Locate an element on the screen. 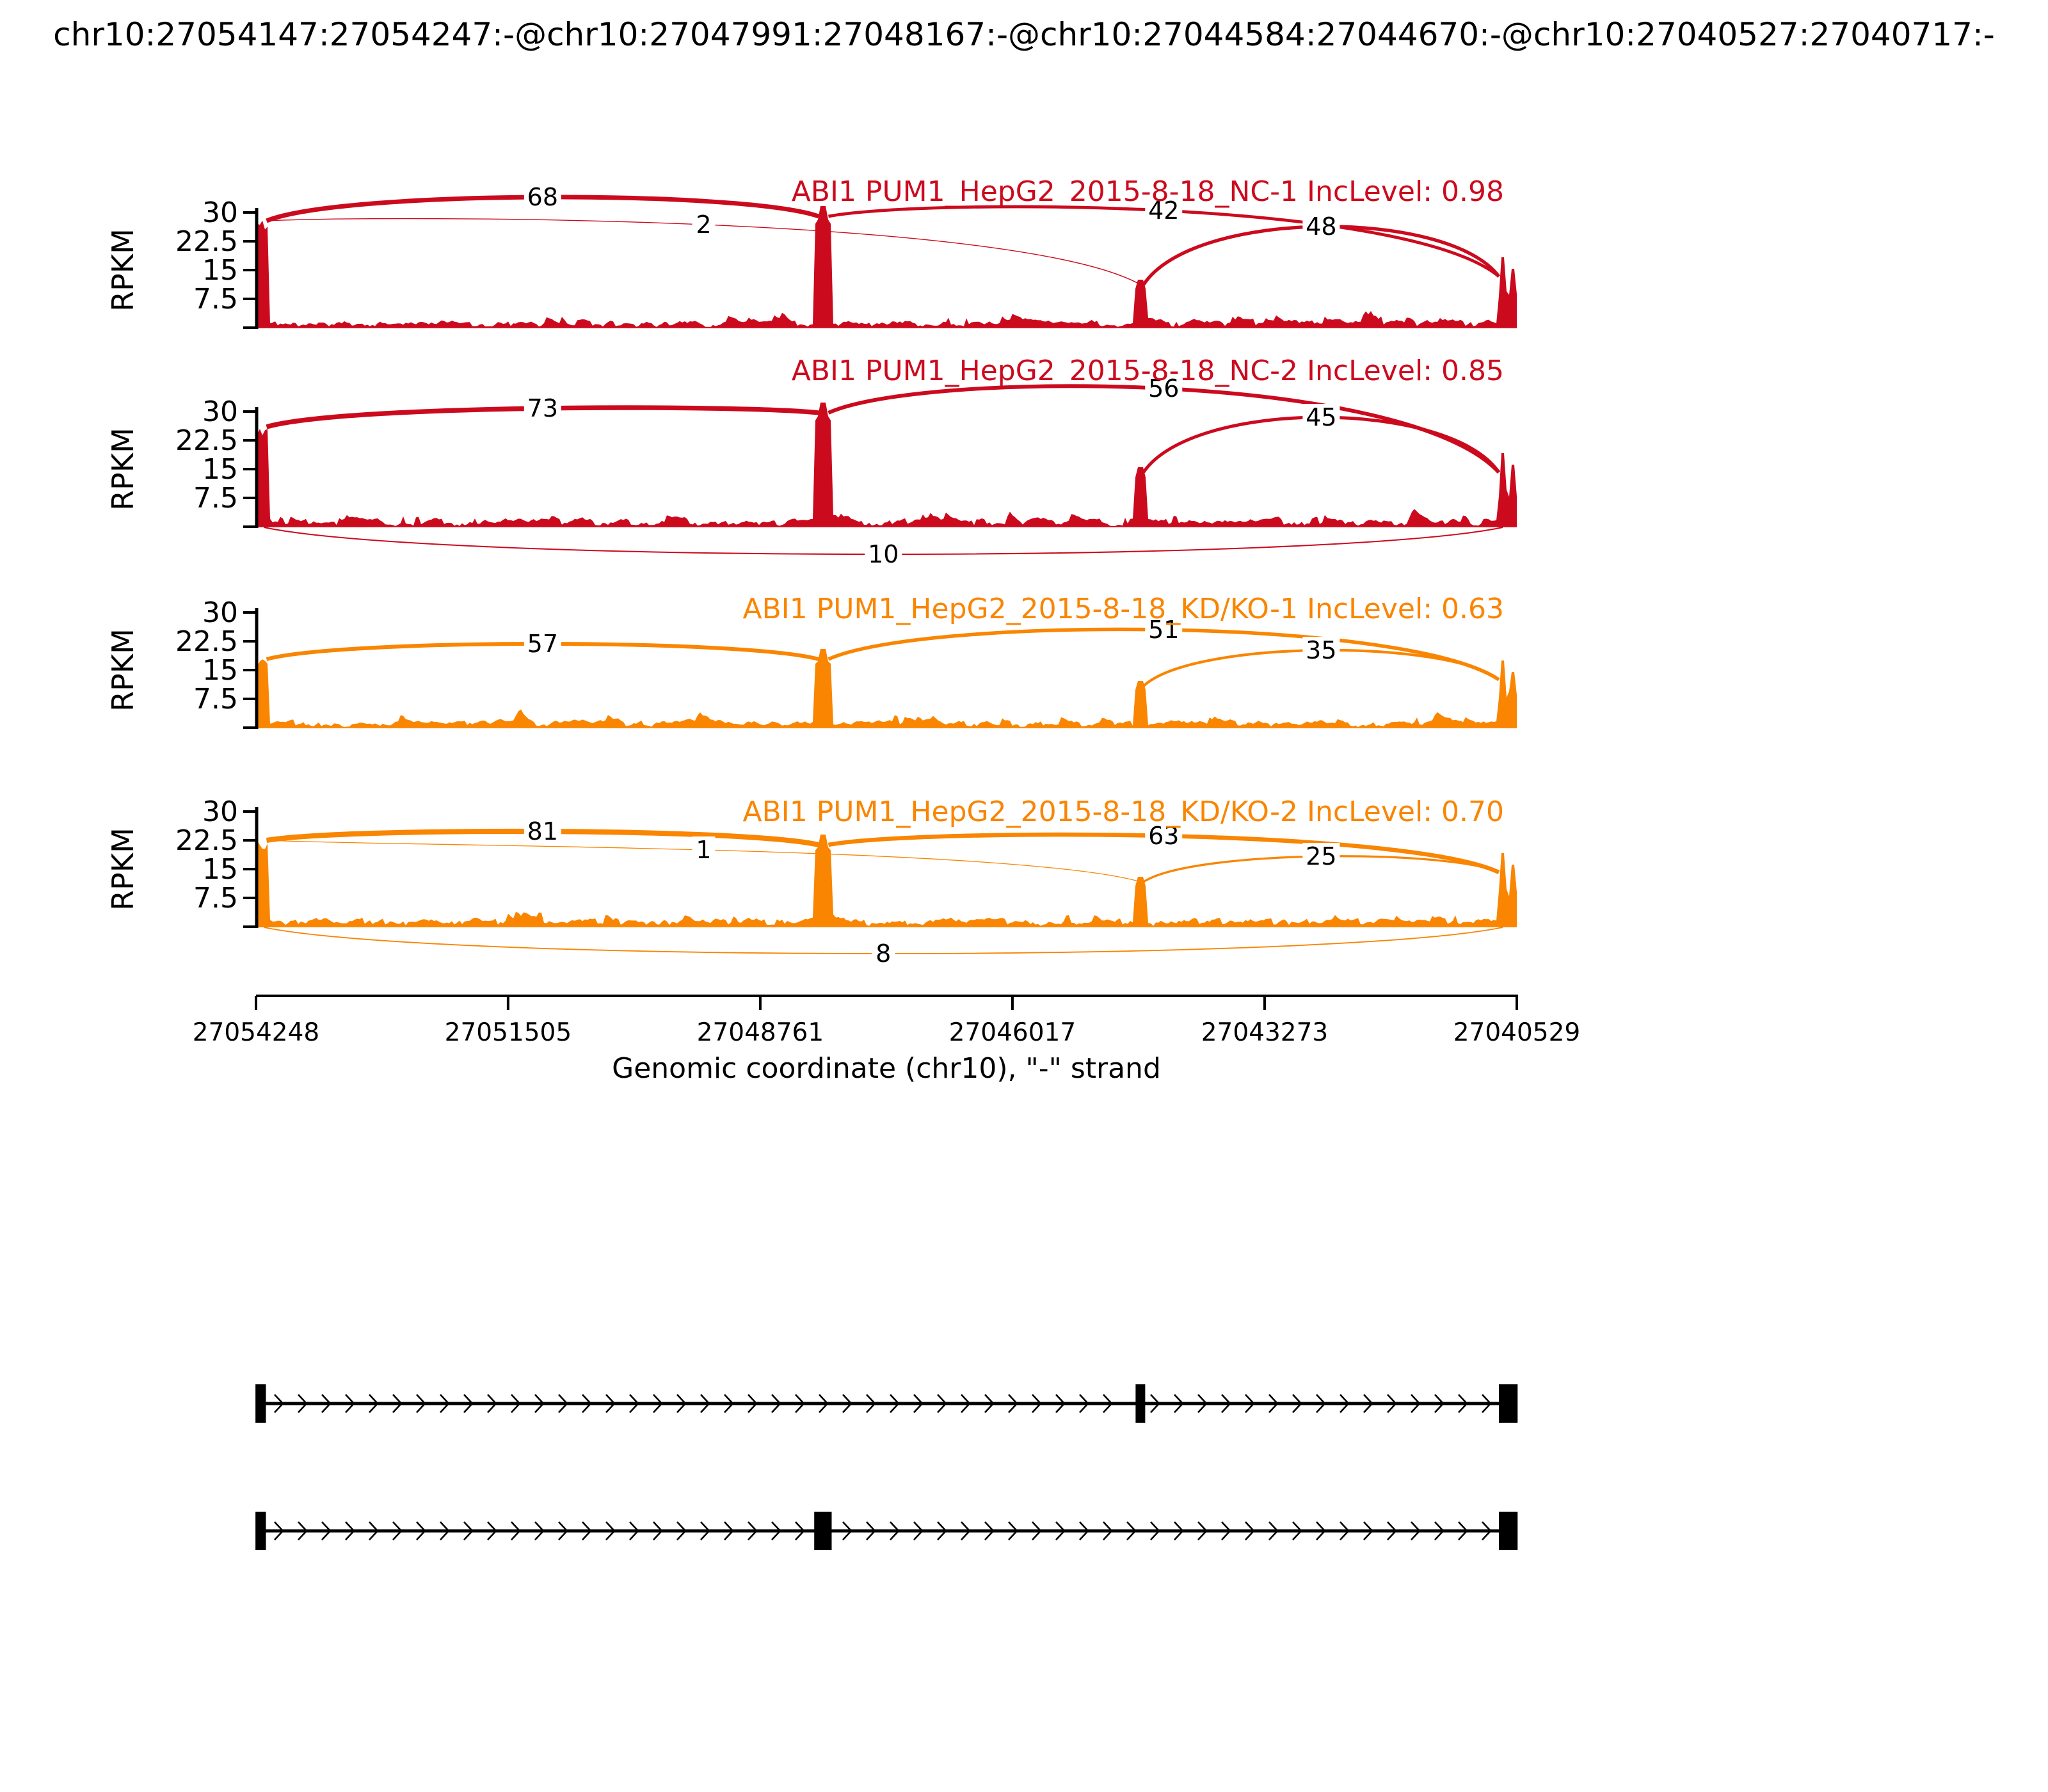 The height and width of the screenshot is (1792, 2048). junction-count-label: 45 is located at coordinates (1321, 417).